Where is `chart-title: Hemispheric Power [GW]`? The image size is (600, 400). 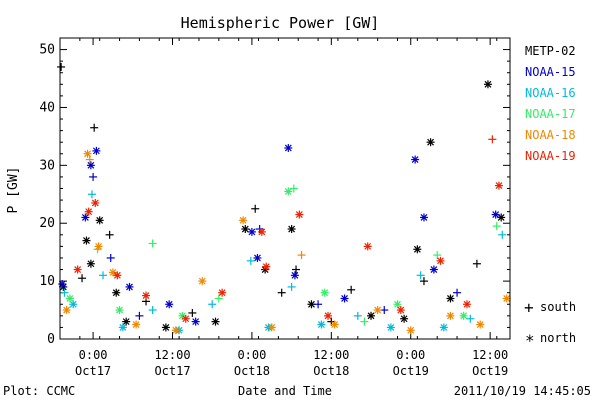 chart-title: Hemispheric Power [GW] is located at coordinates (280, 23).